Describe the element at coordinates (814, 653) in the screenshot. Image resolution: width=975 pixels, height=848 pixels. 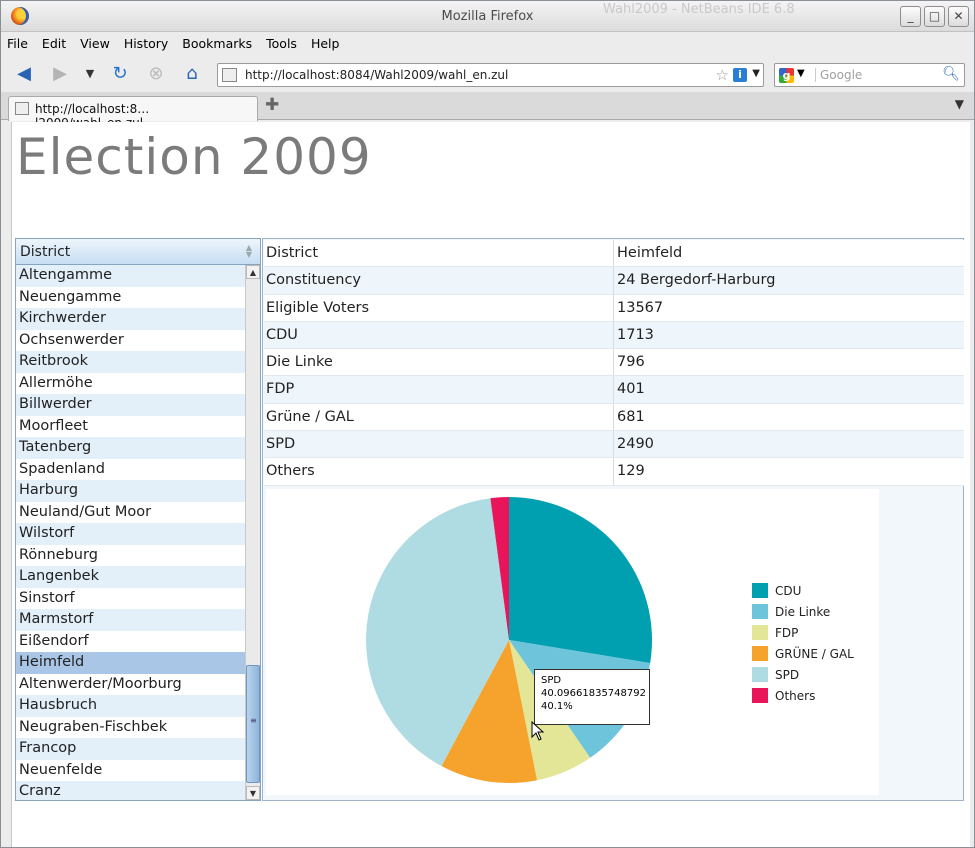
I see `legend-label: GRÜNE / GAL` at that location.